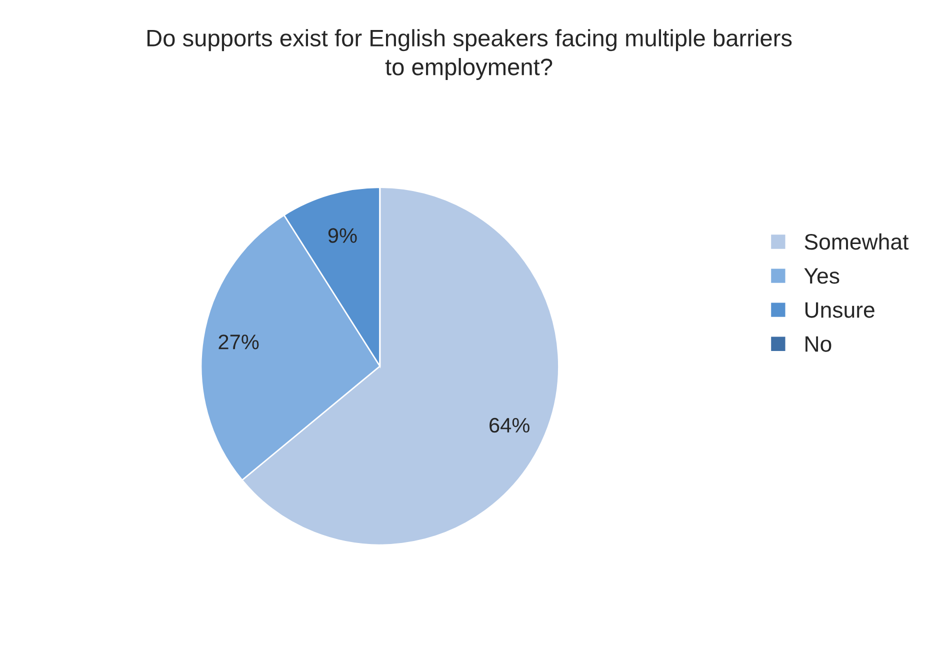  I want to click on data-label: 27%, so click(238, 342).